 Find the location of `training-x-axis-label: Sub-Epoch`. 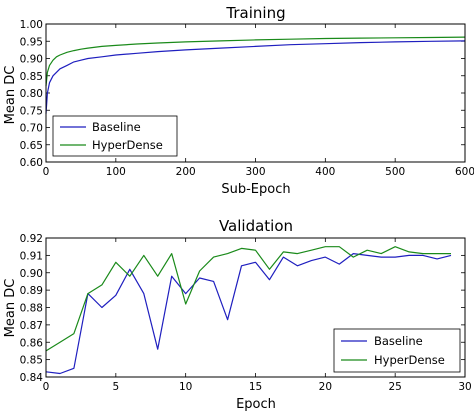

training-x-axis-label: Sub-Epoch is located at coordinates (255, 189).